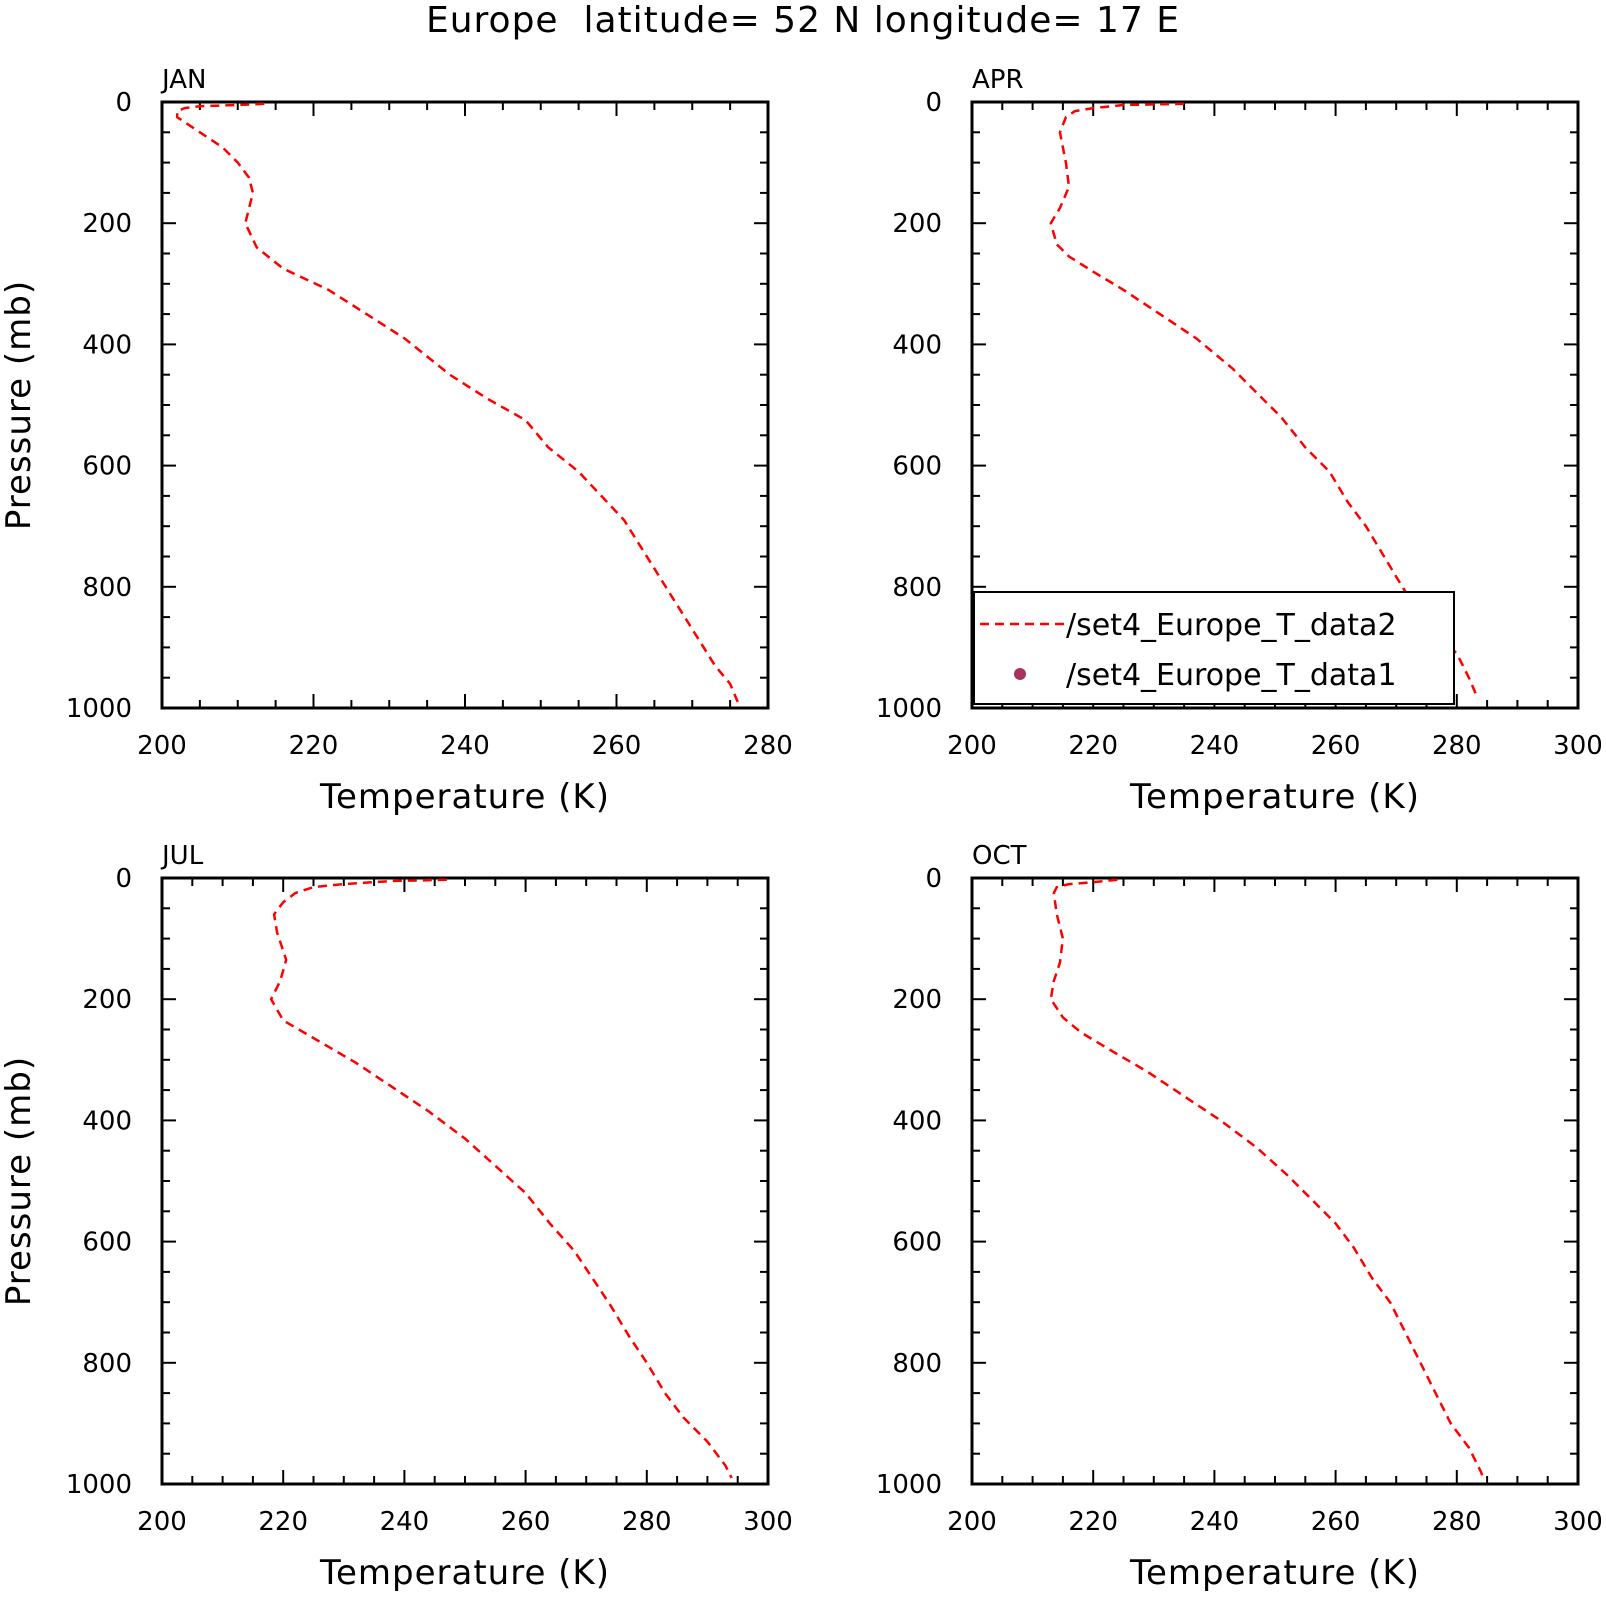  Describe the element at coordinates (998, 80) in the screenshot. I see `panel-title: APR` at that location.